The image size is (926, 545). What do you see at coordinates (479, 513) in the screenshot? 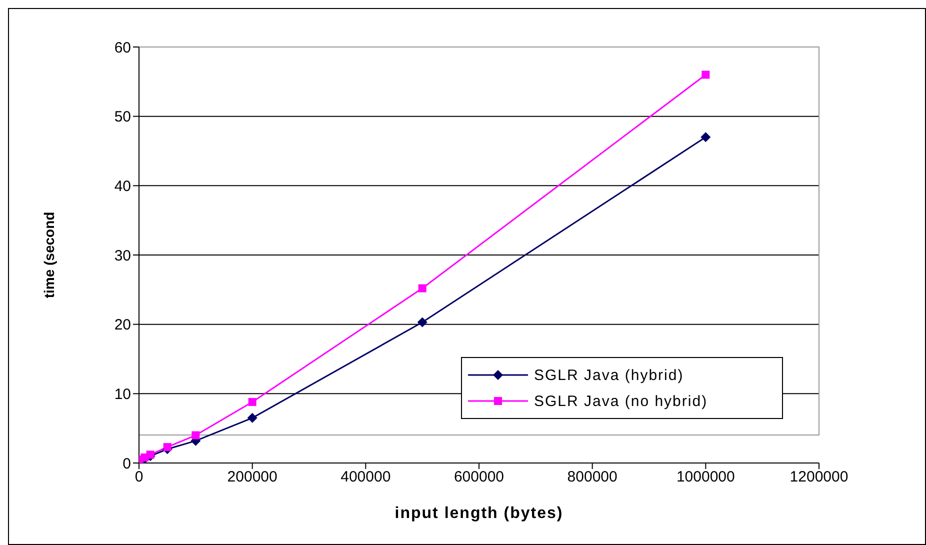
I see `x-axis-title: input length (bytes)` at bounding box center [479, 513].